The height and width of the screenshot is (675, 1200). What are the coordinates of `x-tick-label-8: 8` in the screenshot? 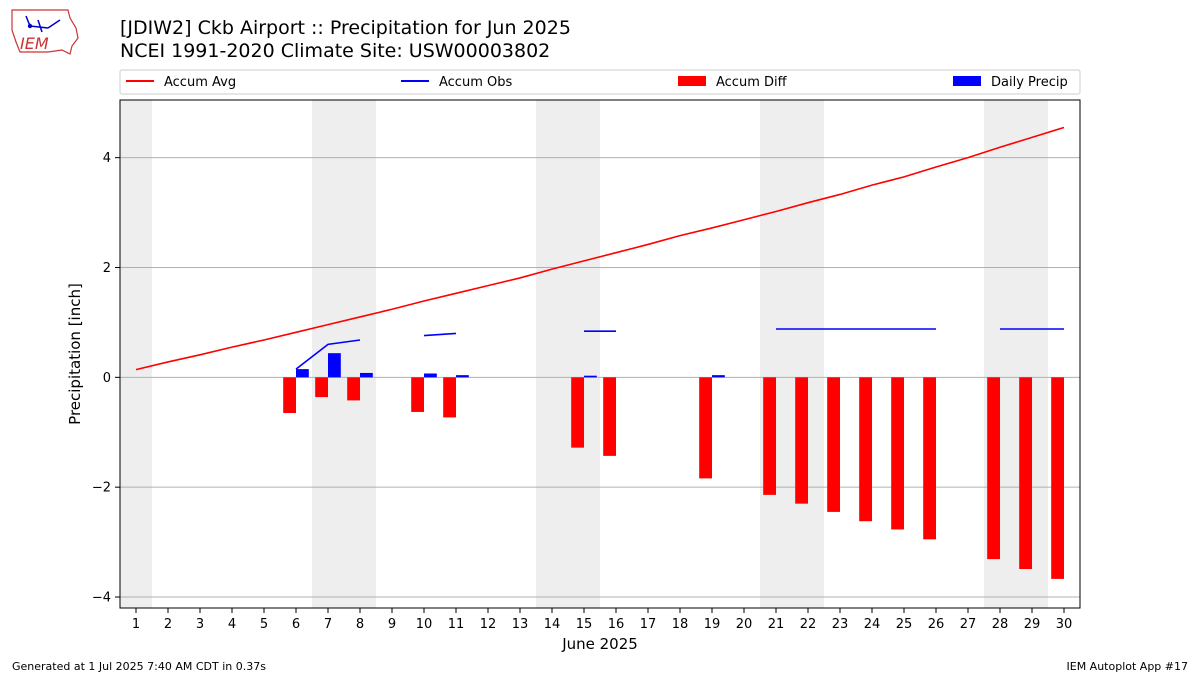 It's located at (360, 624).